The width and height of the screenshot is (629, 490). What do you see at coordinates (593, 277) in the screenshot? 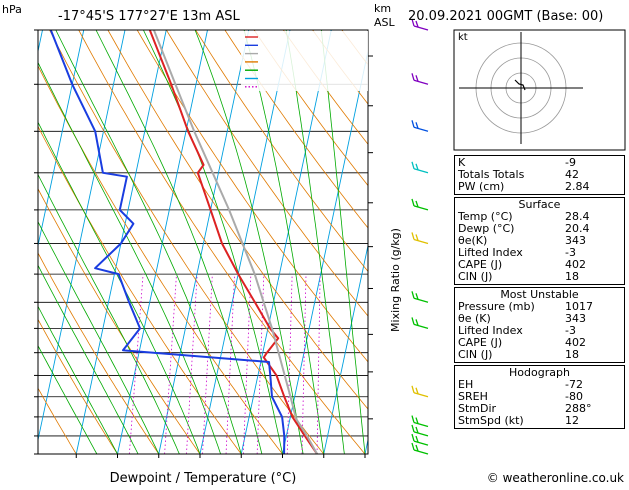
I see `surface-value: 18` at bounding box center [593, 277].